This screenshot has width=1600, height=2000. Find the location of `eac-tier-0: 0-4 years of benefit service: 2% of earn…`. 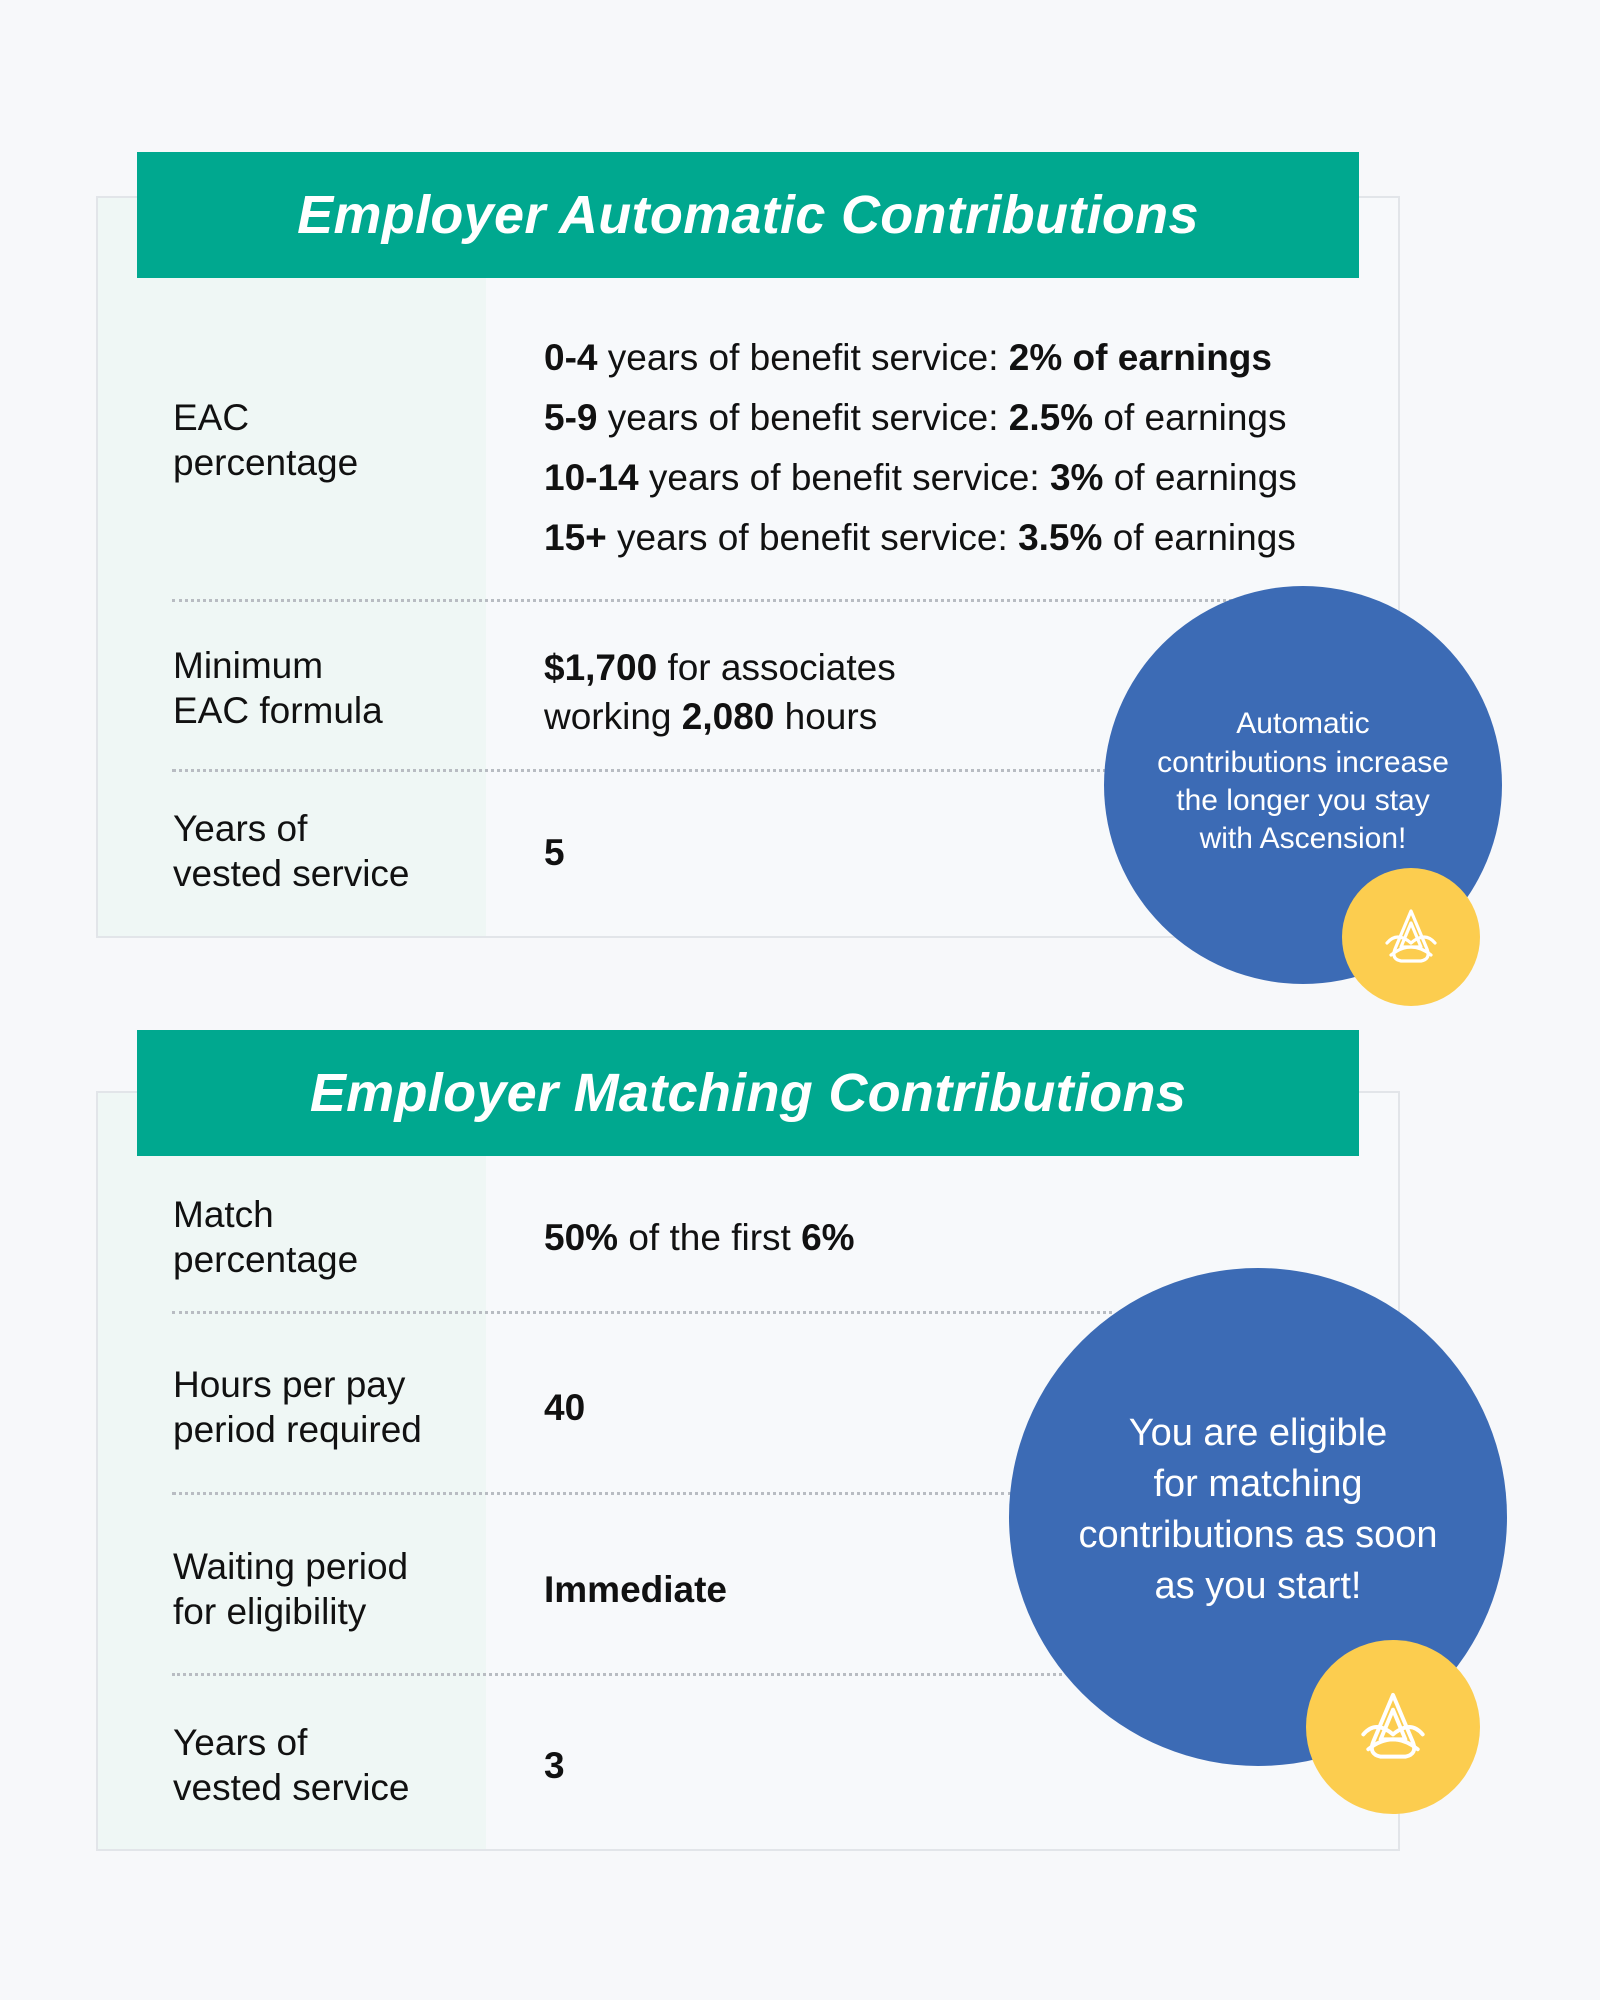

eac-tier-0: 0-4 years of benefit service: 2% of earn… is located at coordinates (908, 357).